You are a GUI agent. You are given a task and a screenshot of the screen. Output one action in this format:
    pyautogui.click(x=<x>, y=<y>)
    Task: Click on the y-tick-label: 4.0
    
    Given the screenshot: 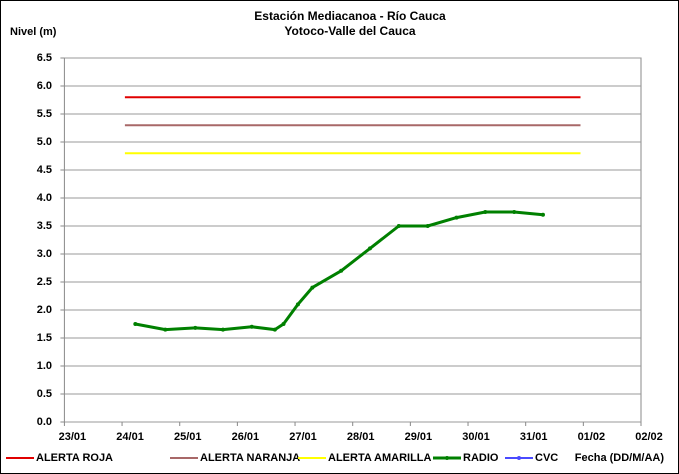 What is the action you would take?
    pyautogui.click(x=44, y=198)
    